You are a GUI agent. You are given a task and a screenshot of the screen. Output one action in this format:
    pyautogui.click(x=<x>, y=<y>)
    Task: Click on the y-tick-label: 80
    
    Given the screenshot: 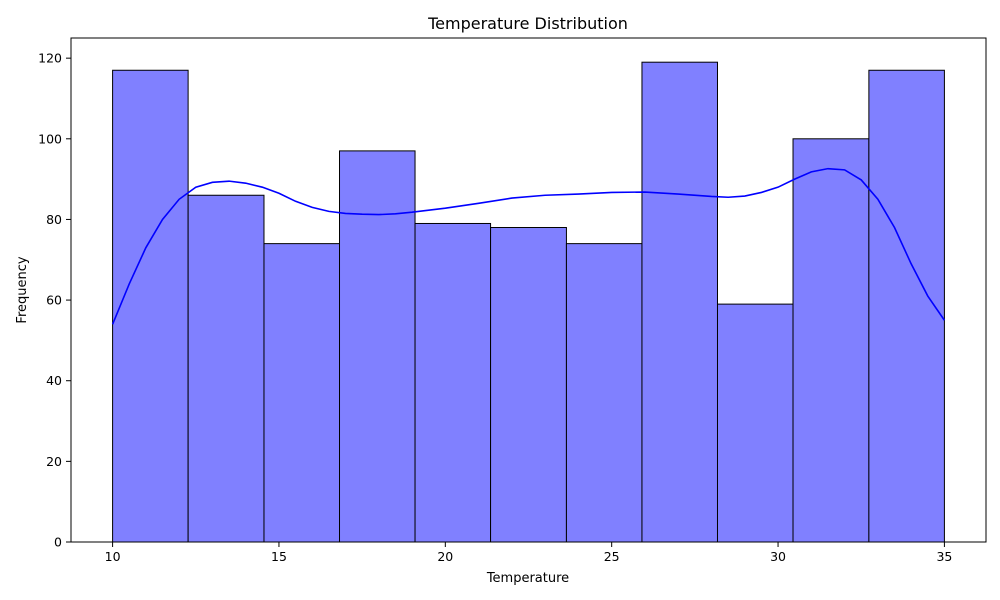 What is the action you would take?
    pyautogui.click(x=54, y=219)
    